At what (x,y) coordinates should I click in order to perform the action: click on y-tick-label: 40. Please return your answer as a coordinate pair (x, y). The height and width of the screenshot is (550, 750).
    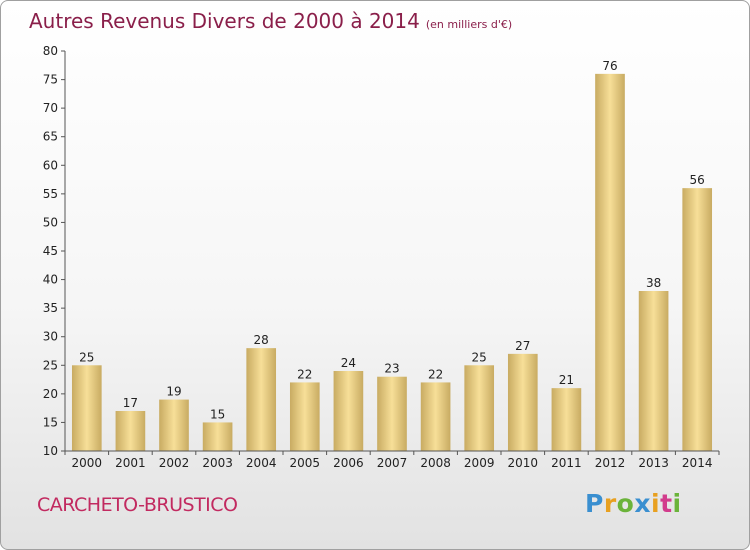
    Looking at the image, I should click on (50, 280).